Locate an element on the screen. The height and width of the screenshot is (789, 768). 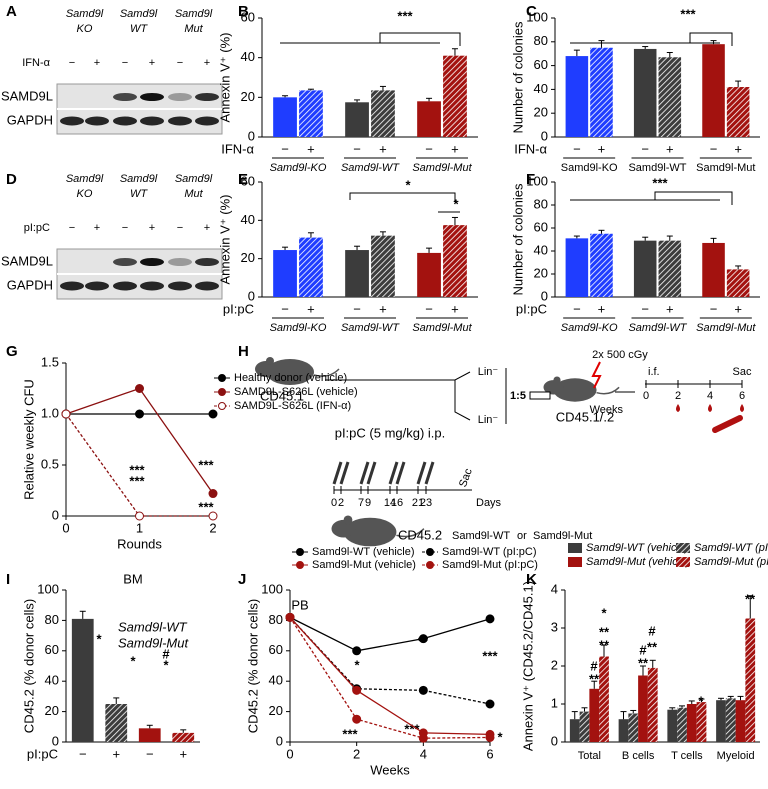
annotation: # is located at coordinates (643, 649).